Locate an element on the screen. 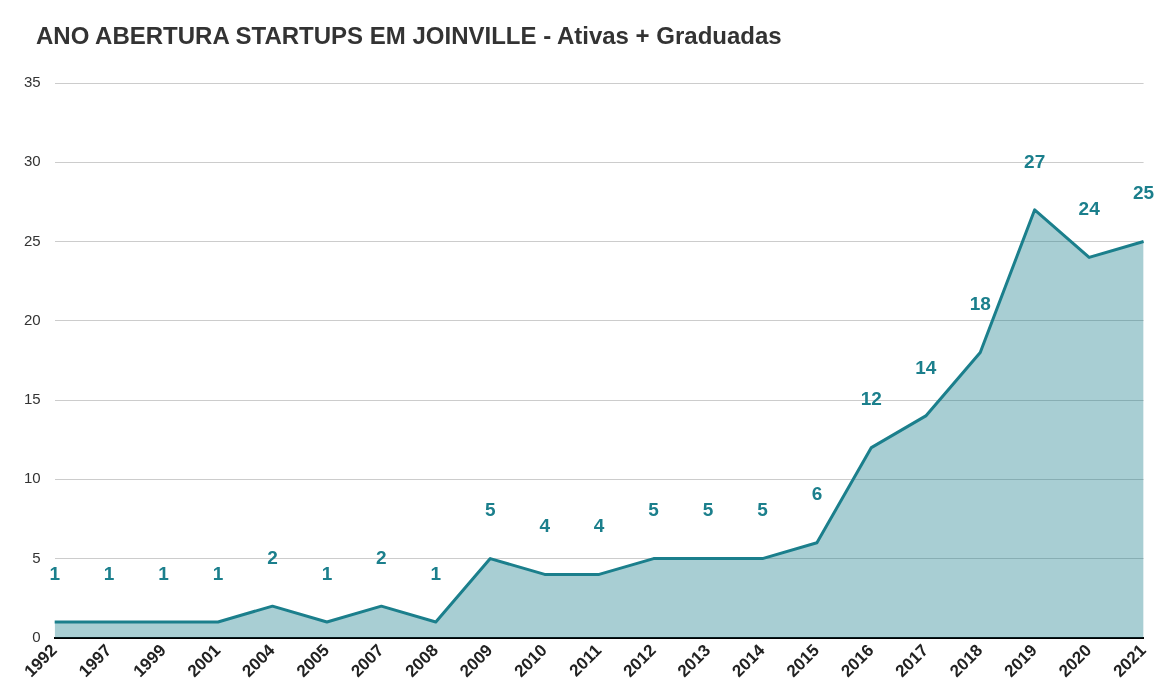  y-tick-label: 10 is located at coordinates (32, 478).